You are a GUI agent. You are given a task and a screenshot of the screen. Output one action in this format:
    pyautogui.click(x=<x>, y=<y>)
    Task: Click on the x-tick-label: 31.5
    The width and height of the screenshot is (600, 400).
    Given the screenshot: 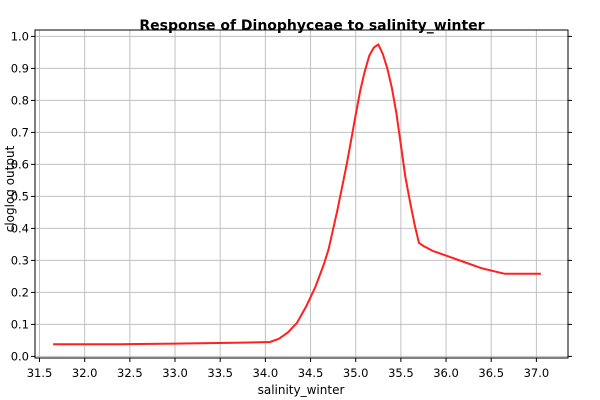 What is the action you would take?
    pyautogui.click(x=40, y=373)
    